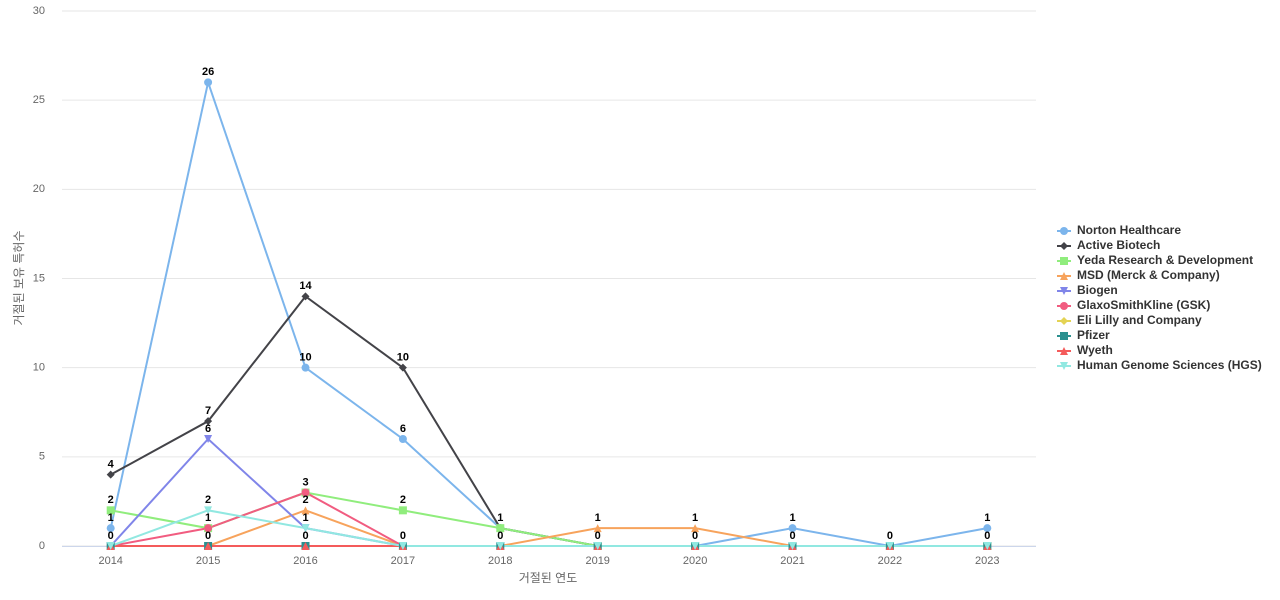 This screenshot has width=1280, height=600. What do you see at coordinates (42, 457) in the screenshot?
I see `y-tick-label: 5` at bounding box center [42, 457].